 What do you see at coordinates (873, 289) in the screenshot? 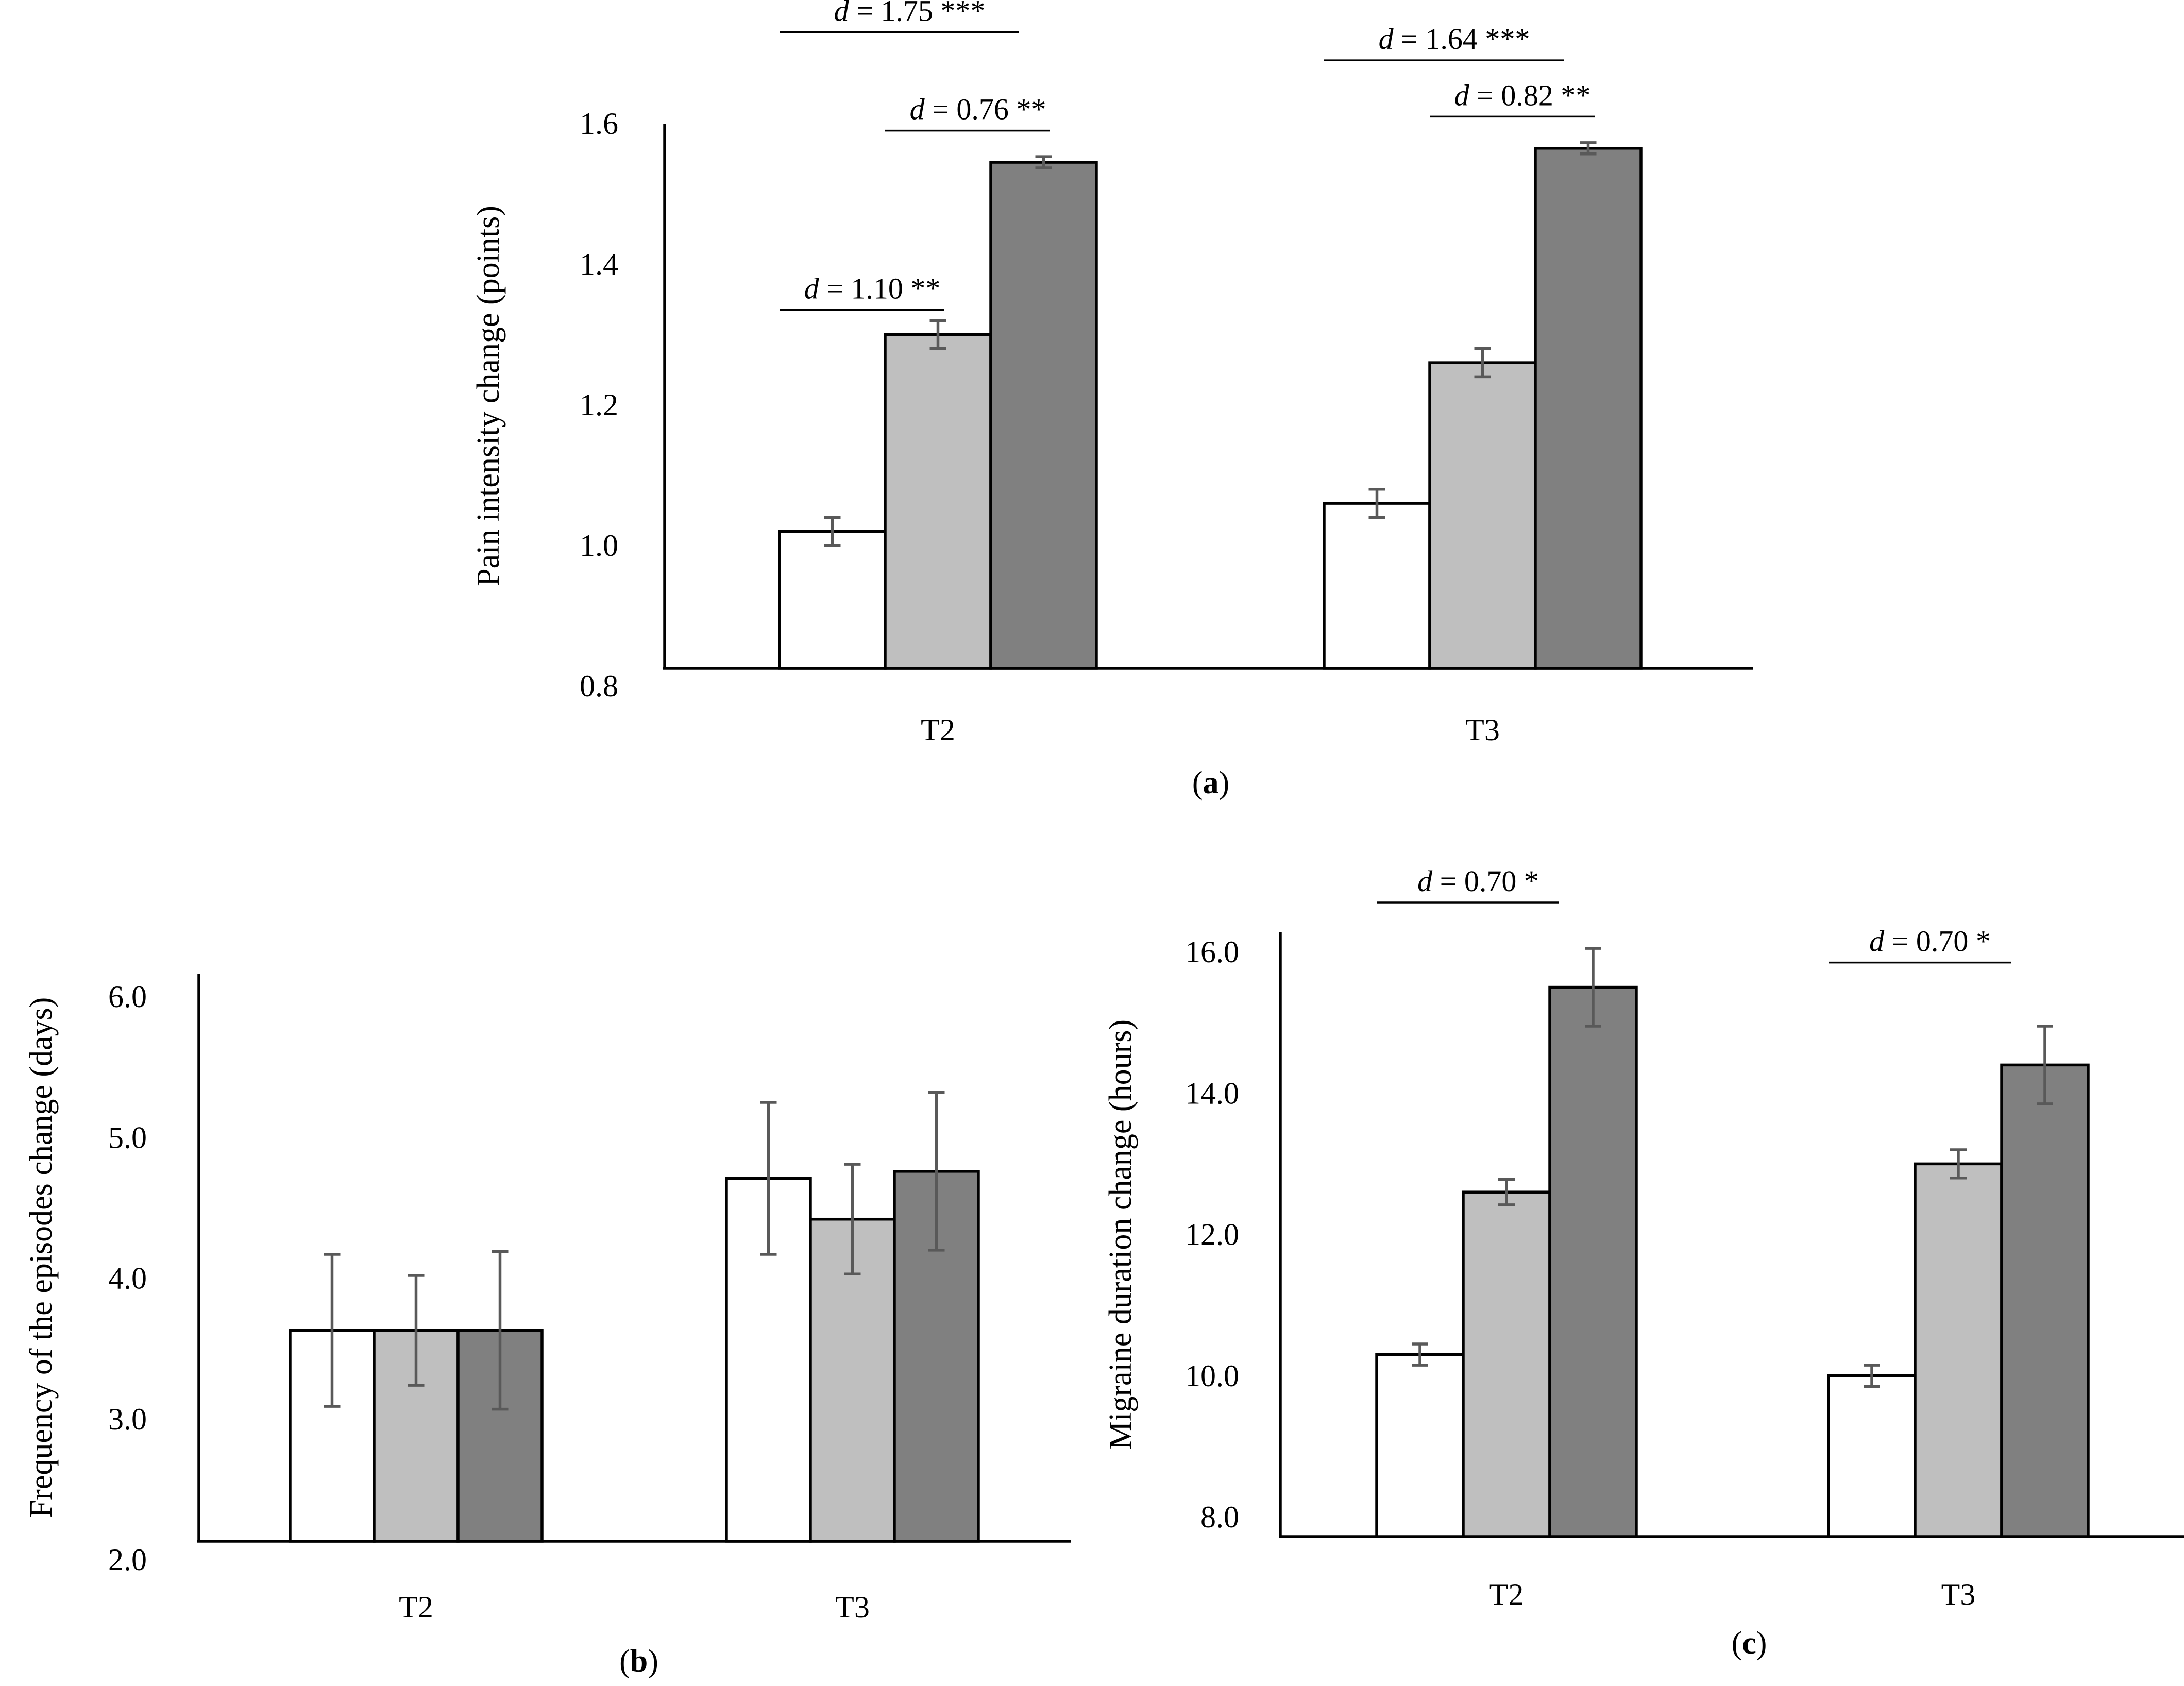
I see `effect-size-label: d = 1.10 **` at bounding box center [873, 289].